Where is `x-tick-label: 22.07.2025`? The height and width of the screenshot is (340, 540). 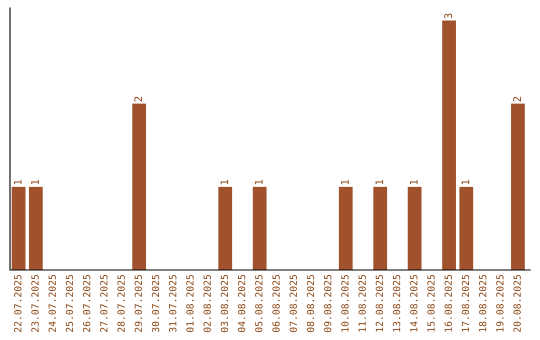
x-tick-label: 22.07.2025 is located at coordinates (18, 303).